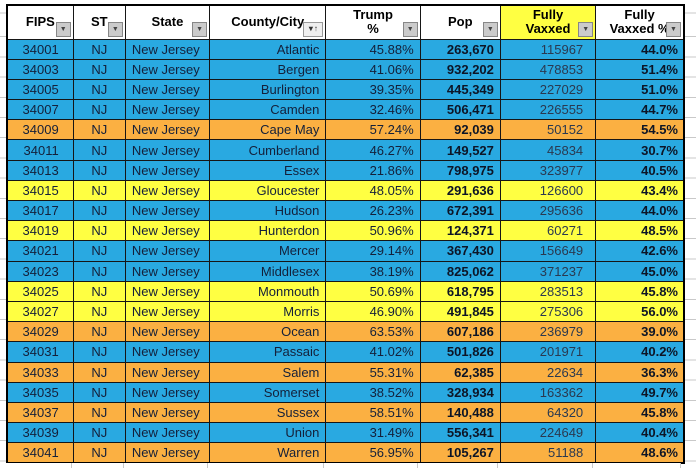  Describe the element at coordinates (268, 170) in the screenshot. I see `cell-county: Essex` at that location.